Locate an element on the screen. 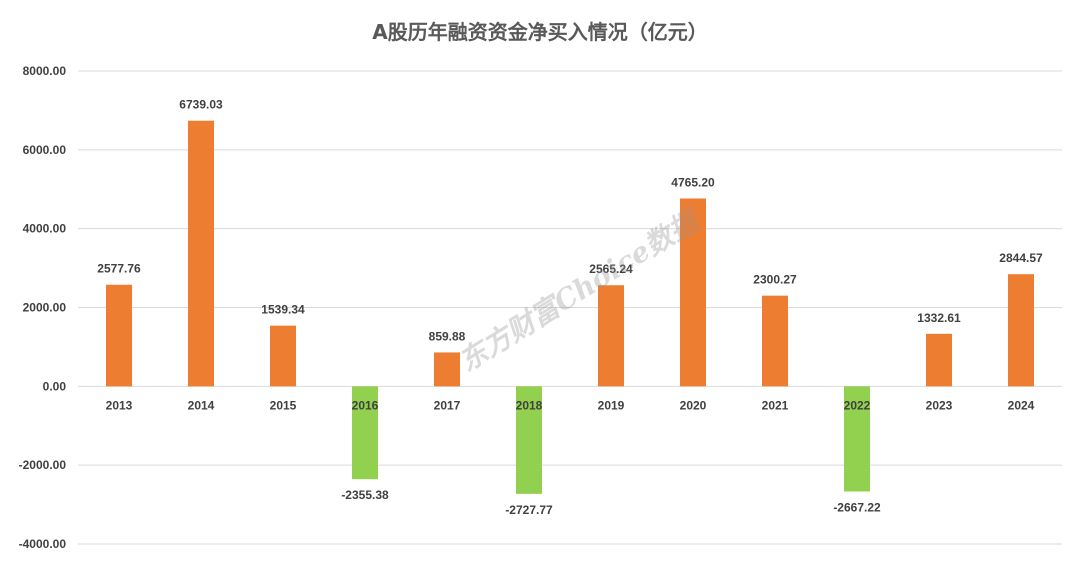 This screenshot has height=587, width=1080. data-label: 2577.76 is located at coordinates (119, 269).